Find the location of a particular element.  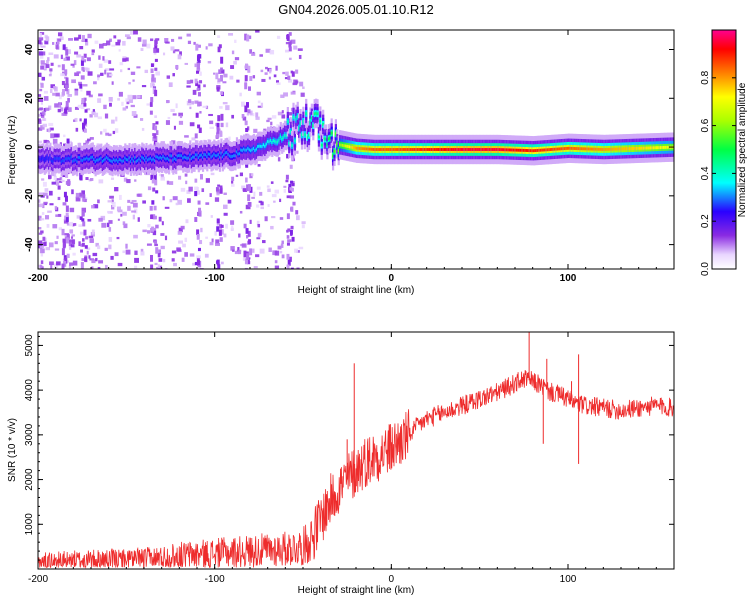

colorbar-tick-label: 0.4 is located at coordinates (705, 173).